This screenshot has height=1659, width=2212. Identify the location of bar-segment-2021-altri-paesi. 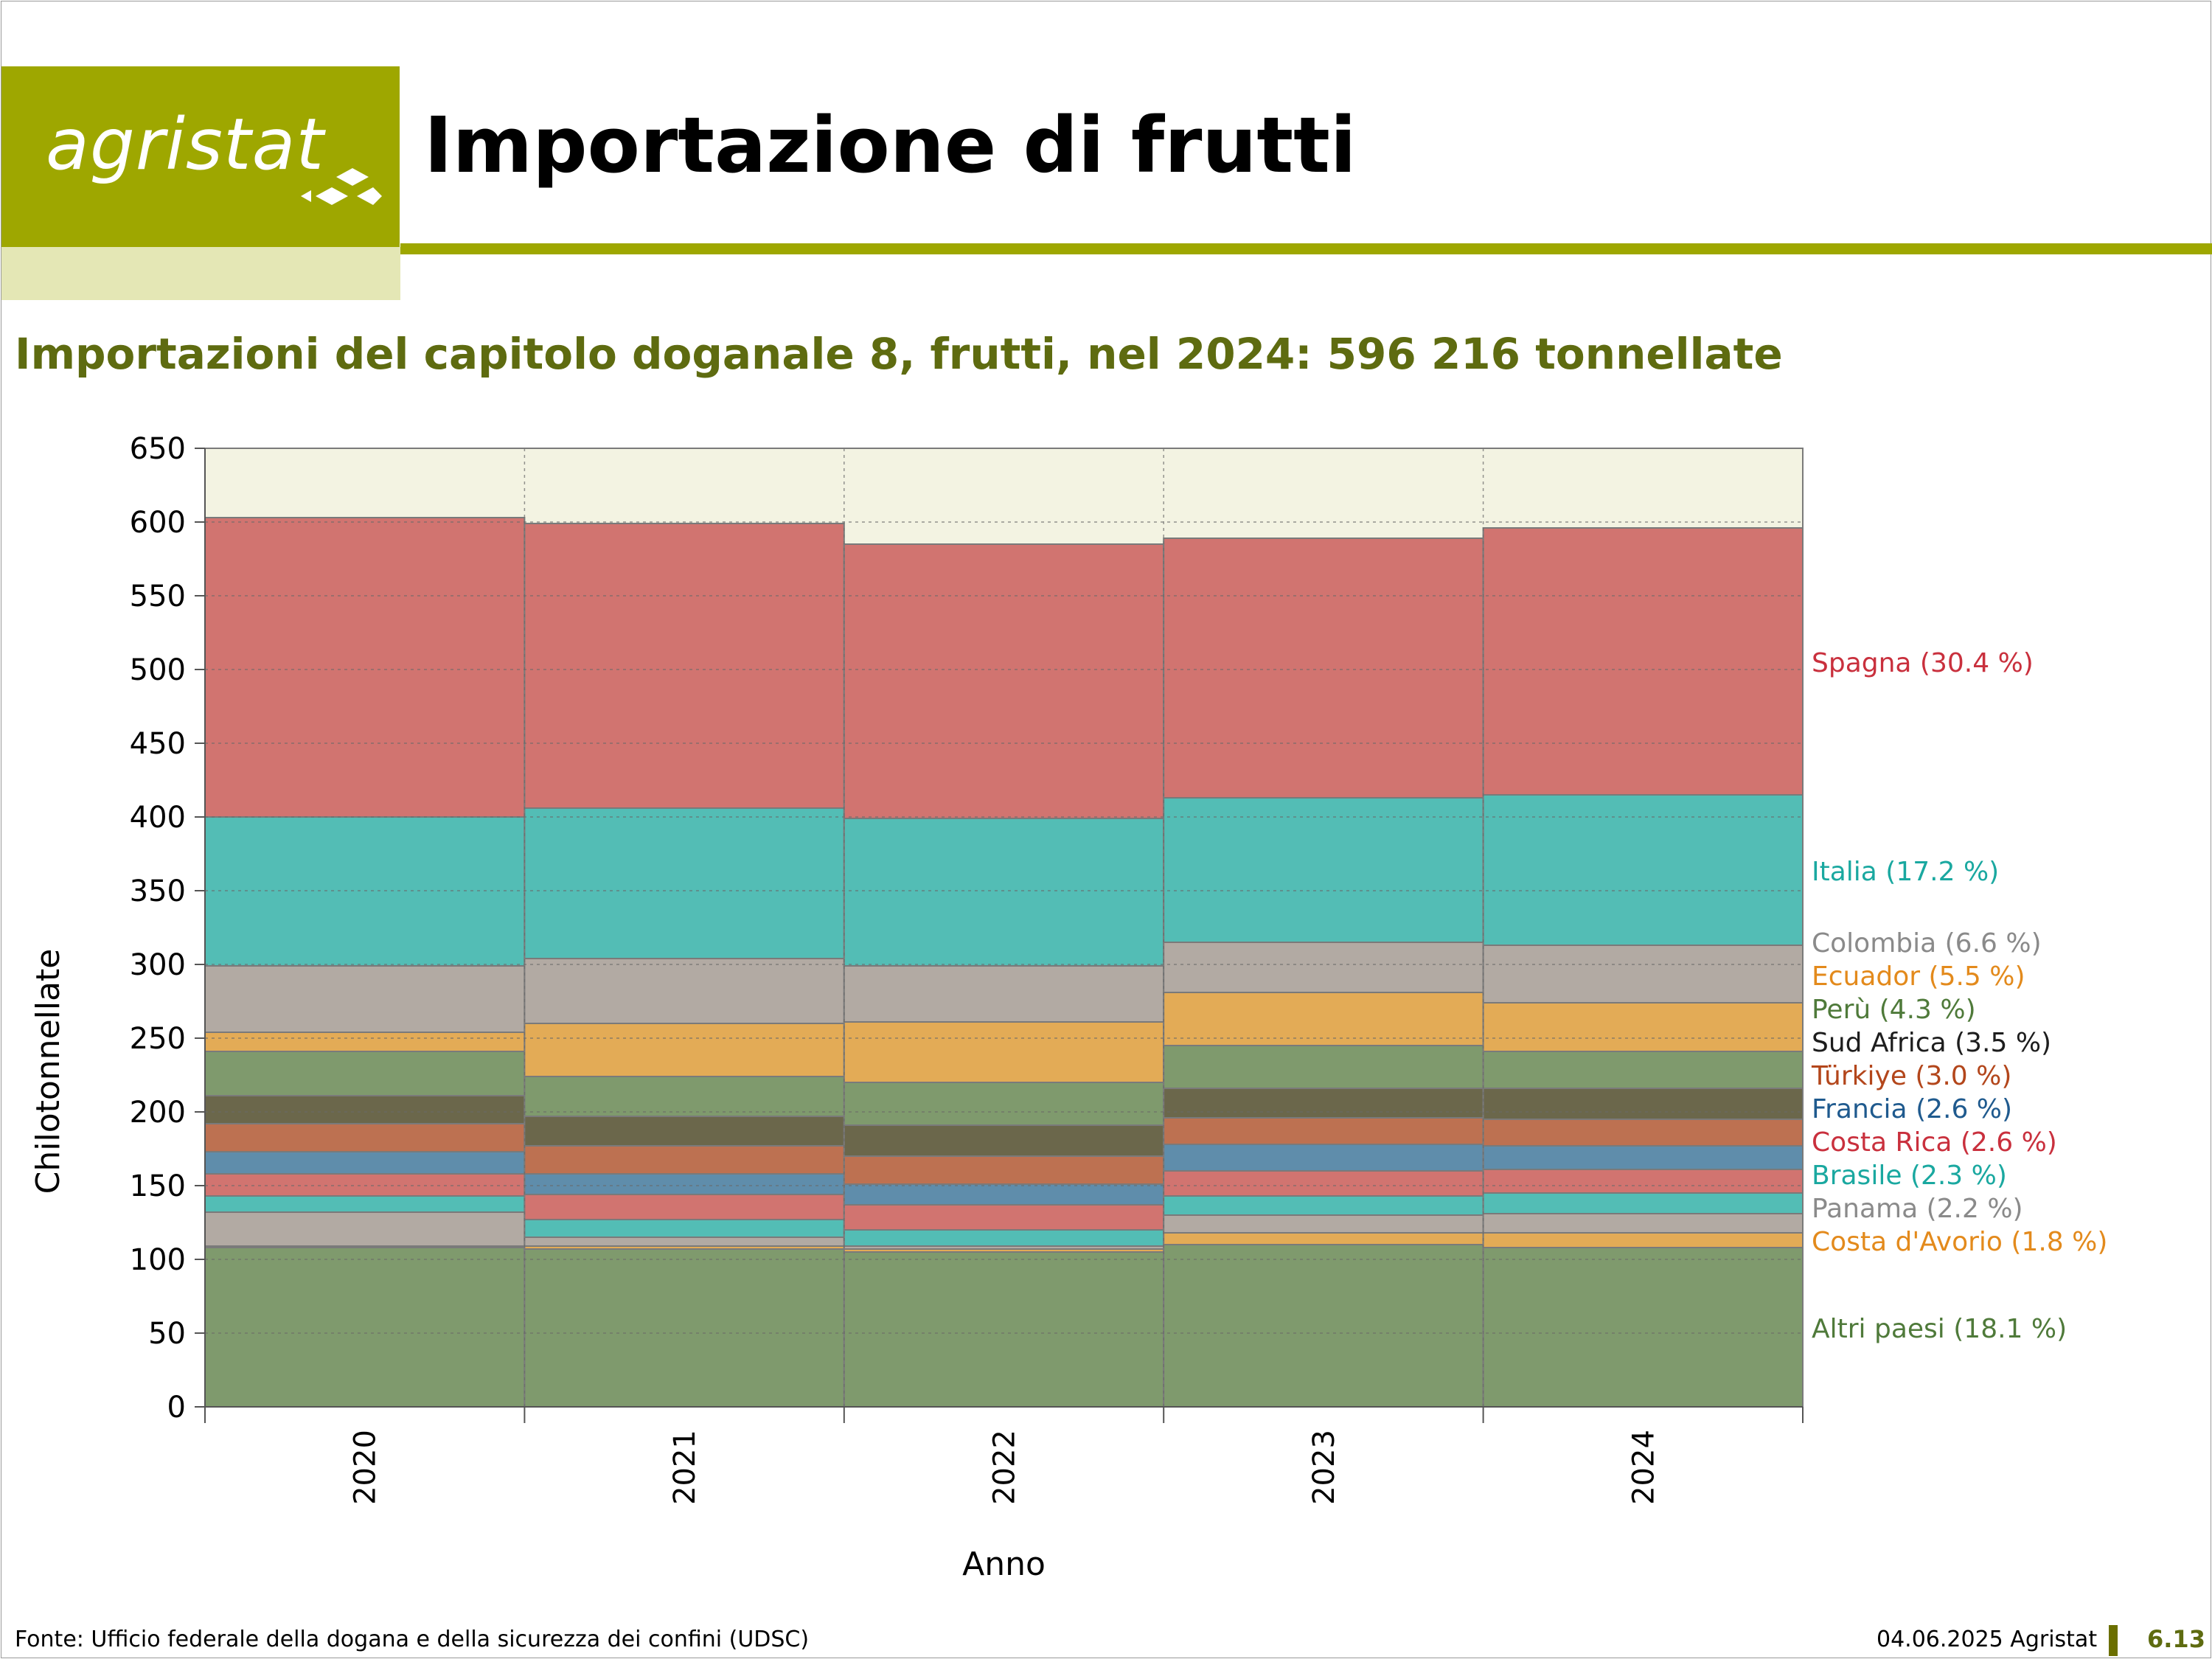
(684, 1328).